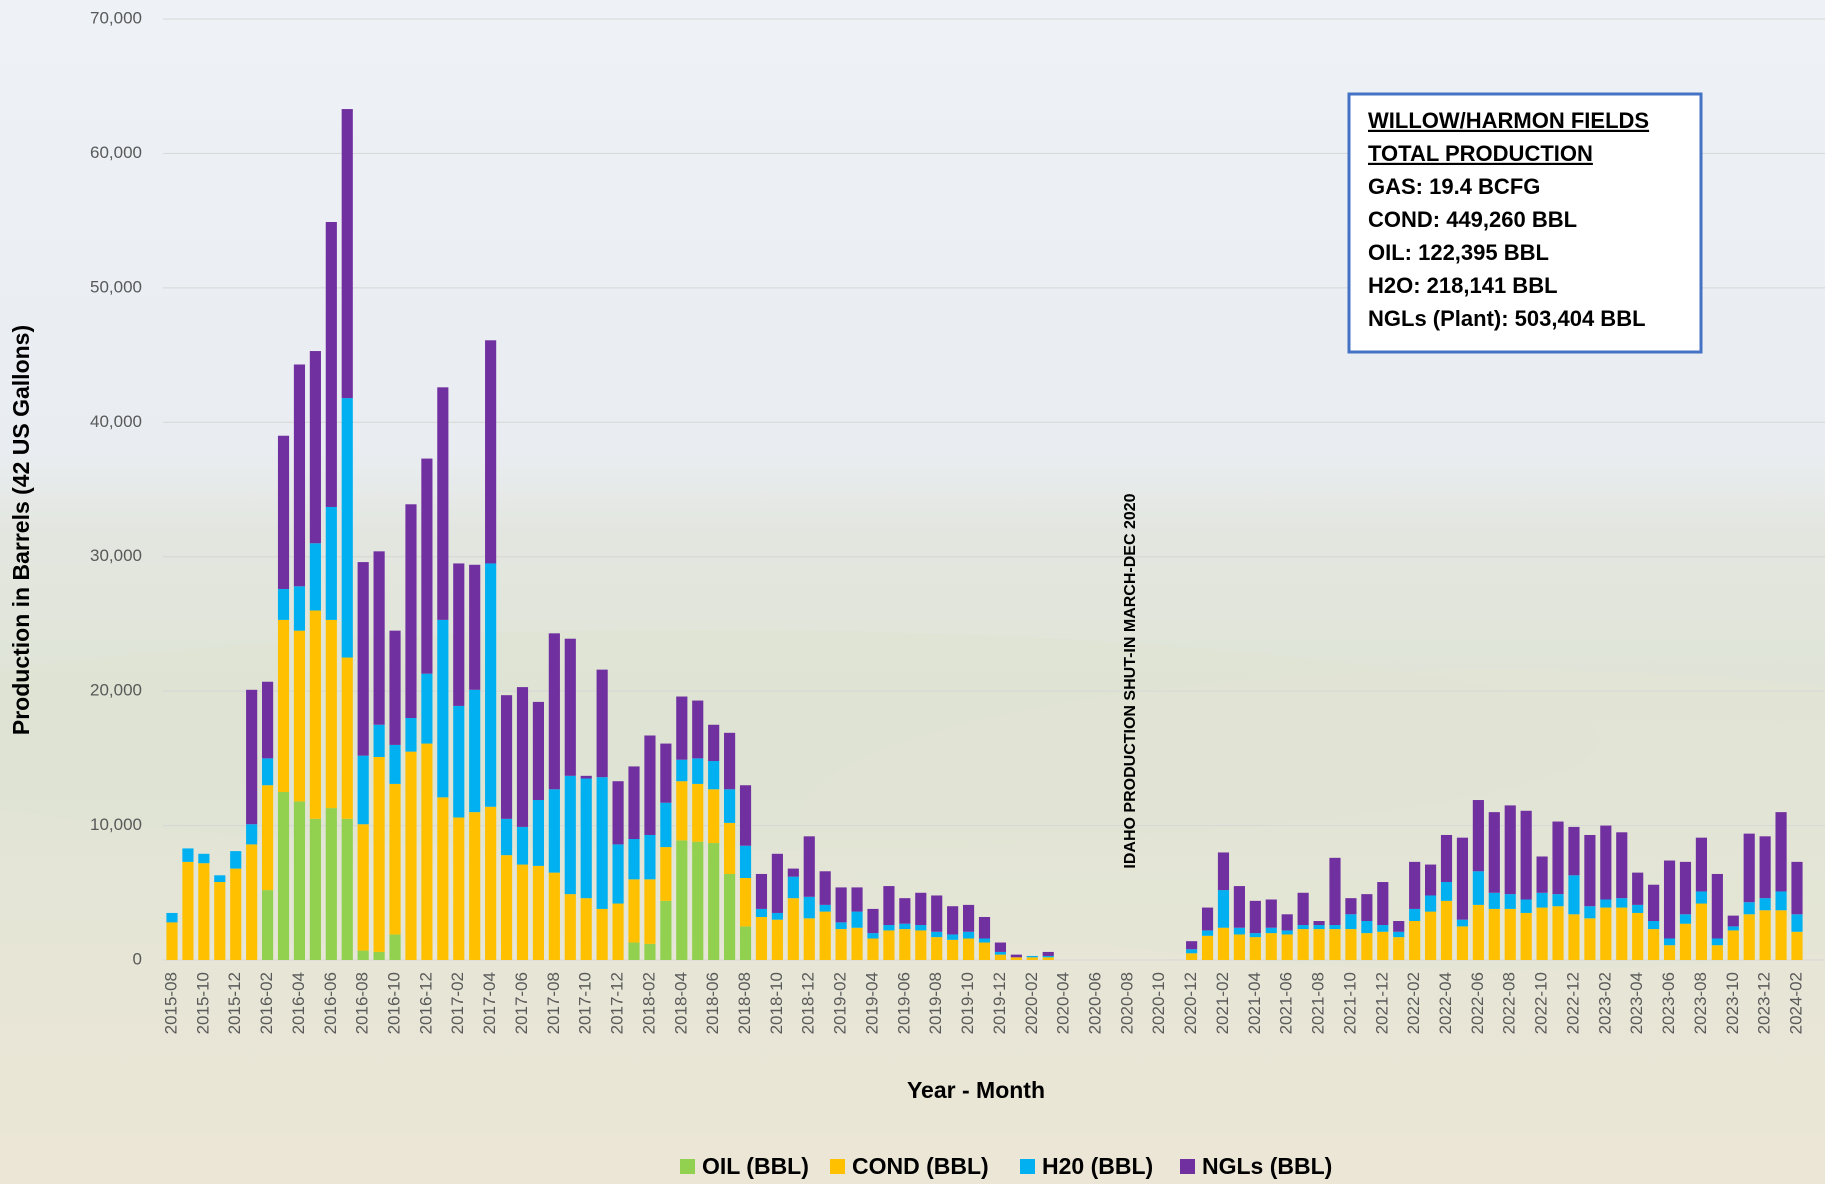 This screenshot has width=1825, height=1184. What do you see at coordinates (1158, 1003) in the screenshot?
I see `x-tick-label: 2020-10` at bounding box center [1158, 1003].